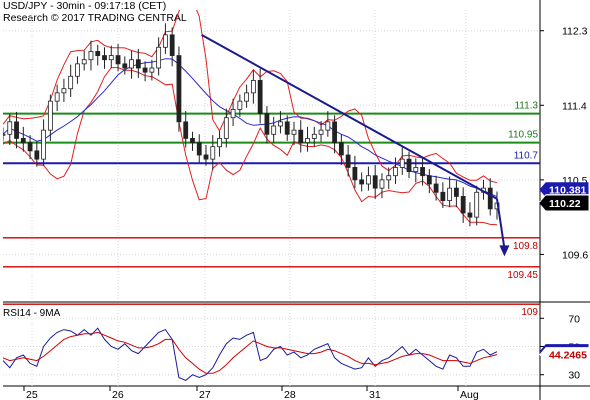 Image resolution: width=590 pixels, height=400 pixels. Describe the element at coordinates (469, 394) in the screenshot. I see `x-tick-label: Aug` at that location.